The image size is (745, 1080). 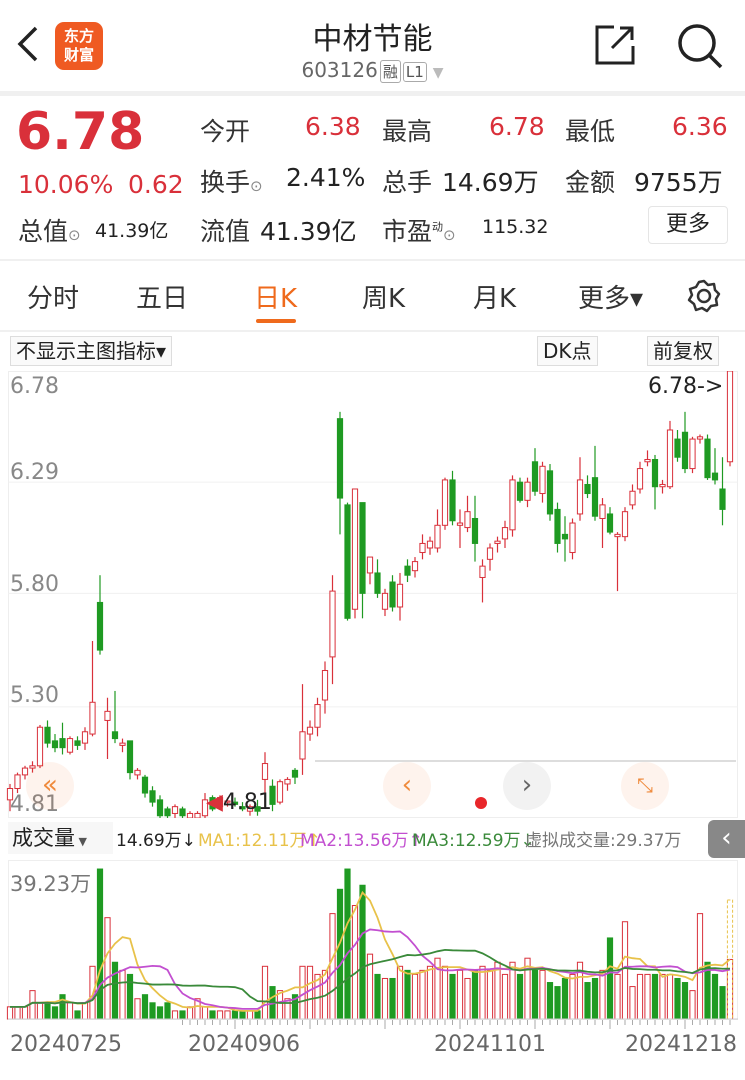 I want to click on scroll-left-button: ‹, so click(x=407, y=786).